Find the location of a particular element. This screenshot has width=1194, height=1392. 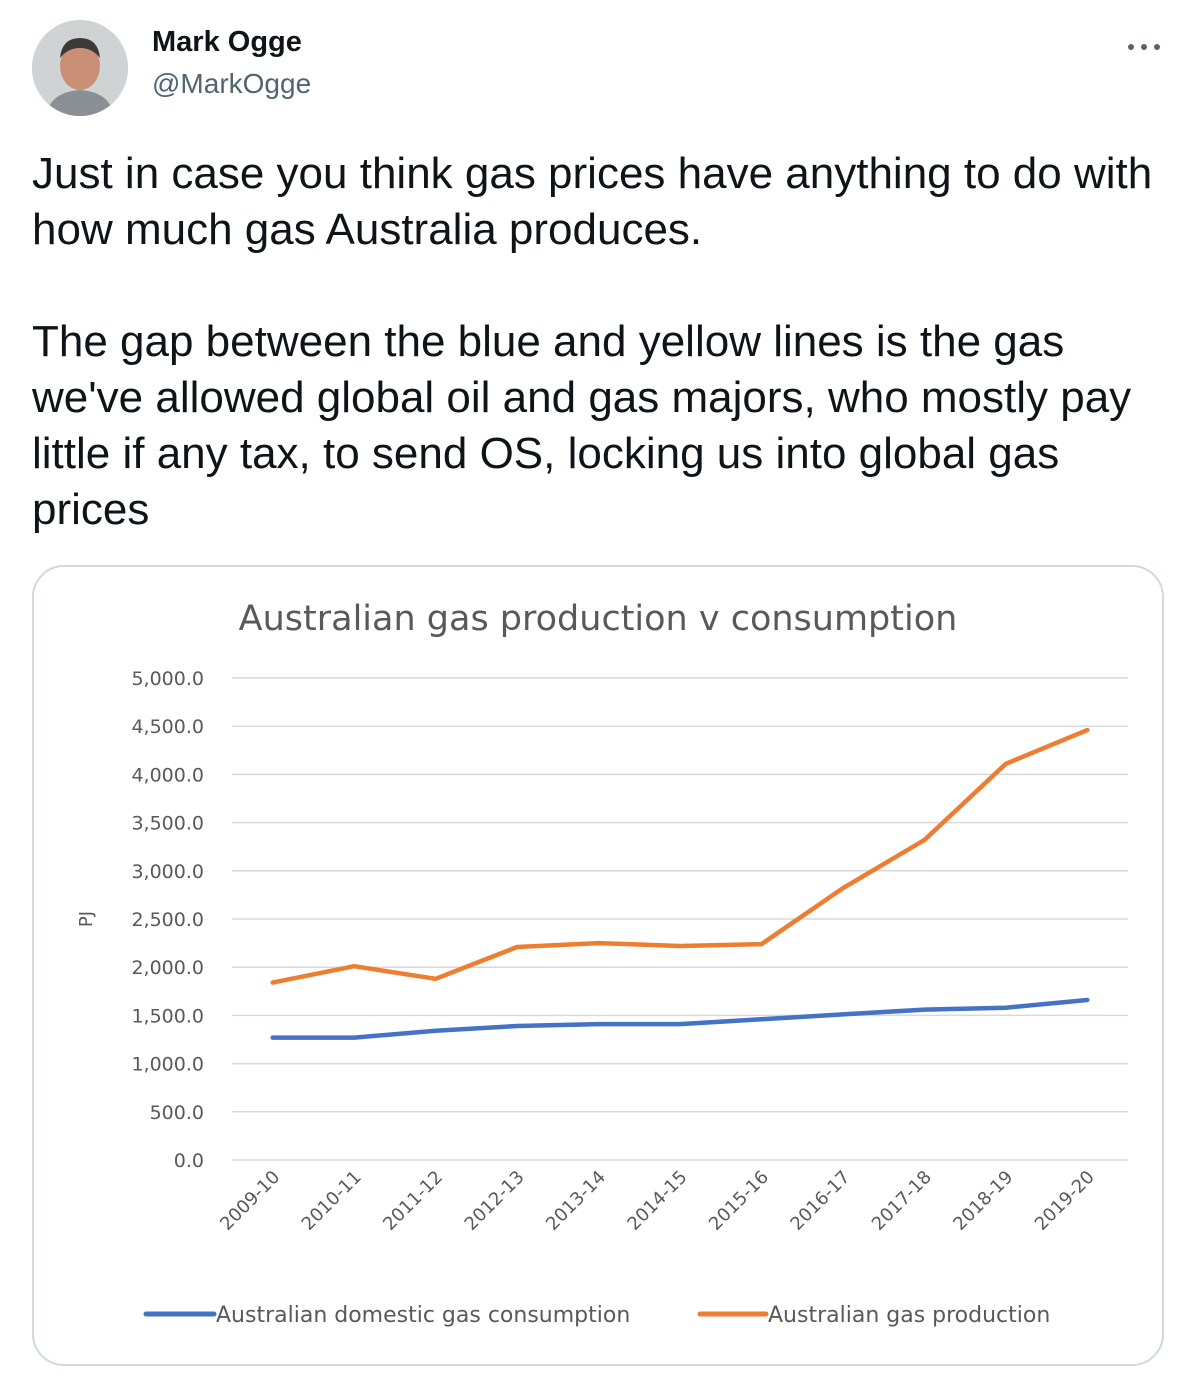

user-photo-avatar-icon is located at coordinates (80, 68).